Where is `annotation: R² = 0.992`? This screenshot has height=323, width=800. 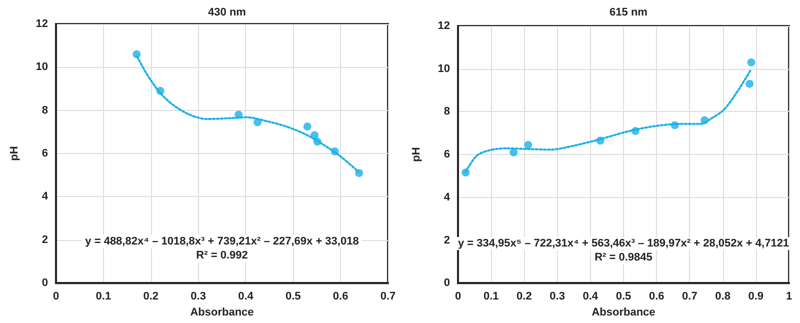
annotation: R² = 0.992 is located at coordinates (222, 256).